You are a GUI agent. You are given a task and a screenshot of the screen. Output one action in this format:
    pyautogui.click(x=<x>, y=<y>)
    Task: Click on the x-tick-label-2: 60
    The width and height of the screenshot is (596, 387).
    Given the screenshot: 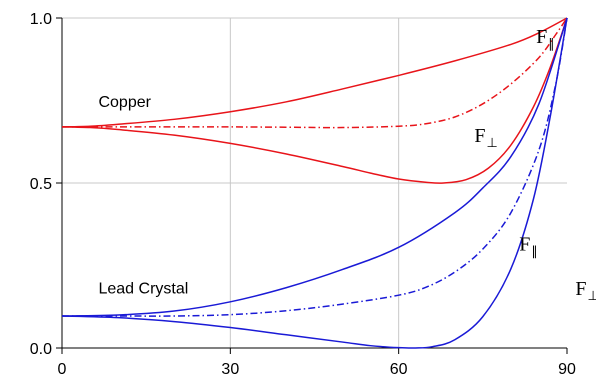 What is the action you would take?
    pyautogui.click(x=399, y=369)
    